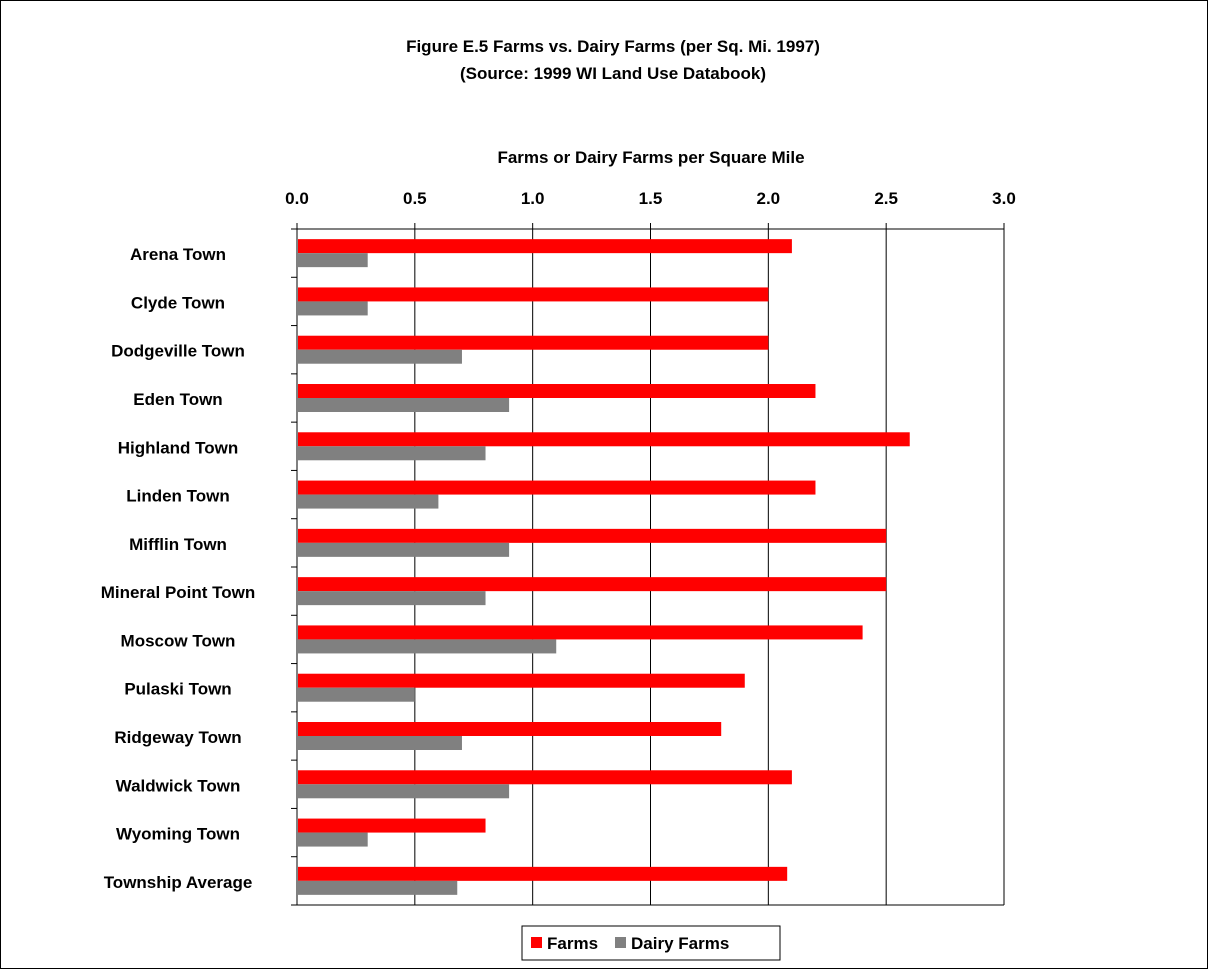 The height and width of the screenshot is (969, 1208). What do you see at coordinates (769, 198) in the screenshot?
I see `x-tick-label: 2.0` at bounding box center [769, 198].